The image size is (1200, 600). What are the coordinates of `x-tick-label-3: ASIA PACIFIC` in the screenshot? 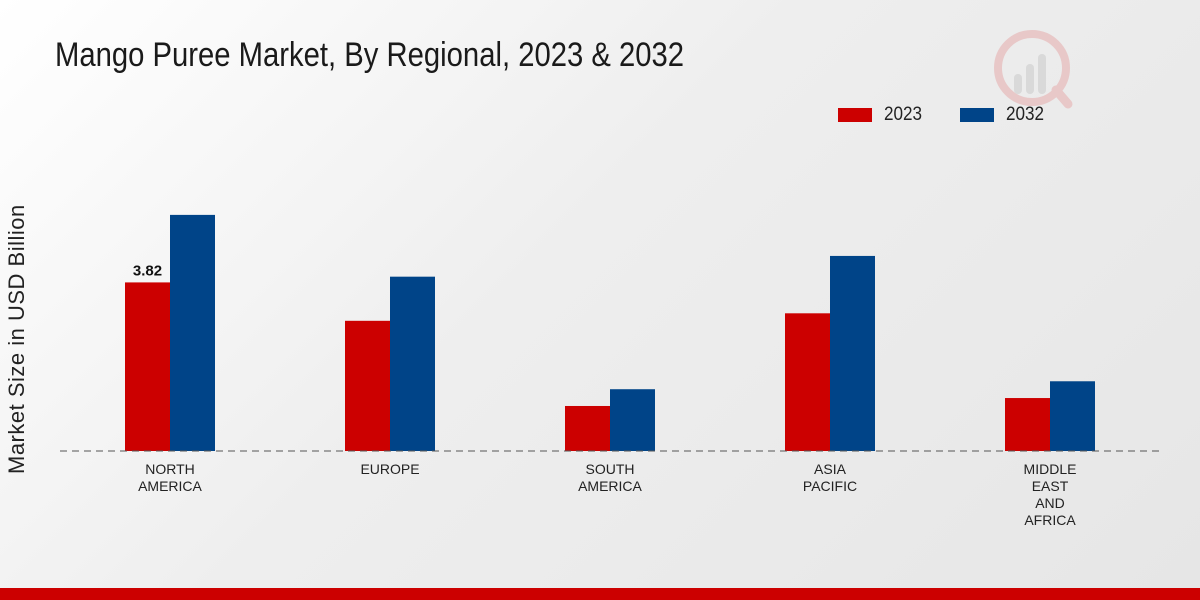 It's located at (830, 477).